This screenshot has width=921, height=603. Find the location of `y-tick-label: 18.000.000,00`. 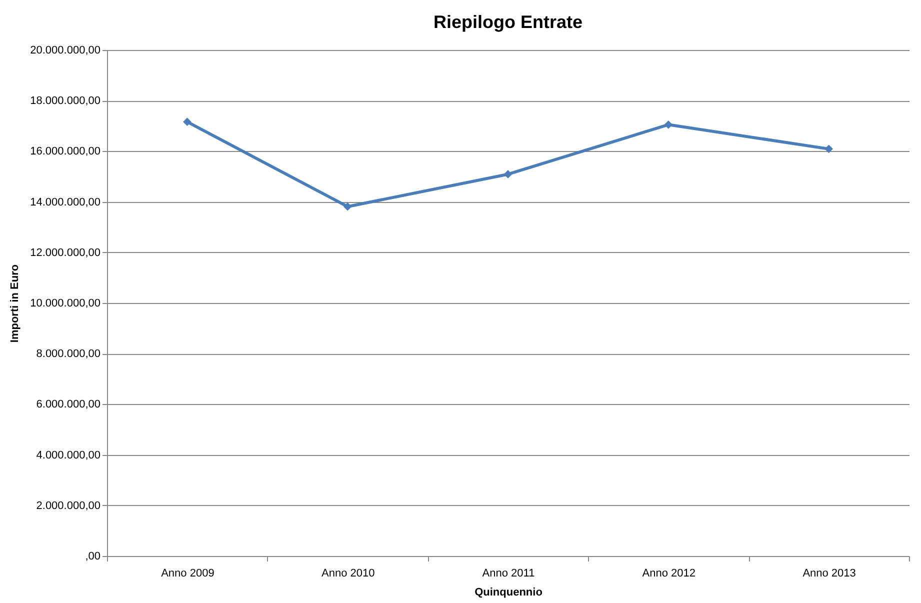

y-tick-label: 18.000.000,00 is located at coordinates (65, 101).